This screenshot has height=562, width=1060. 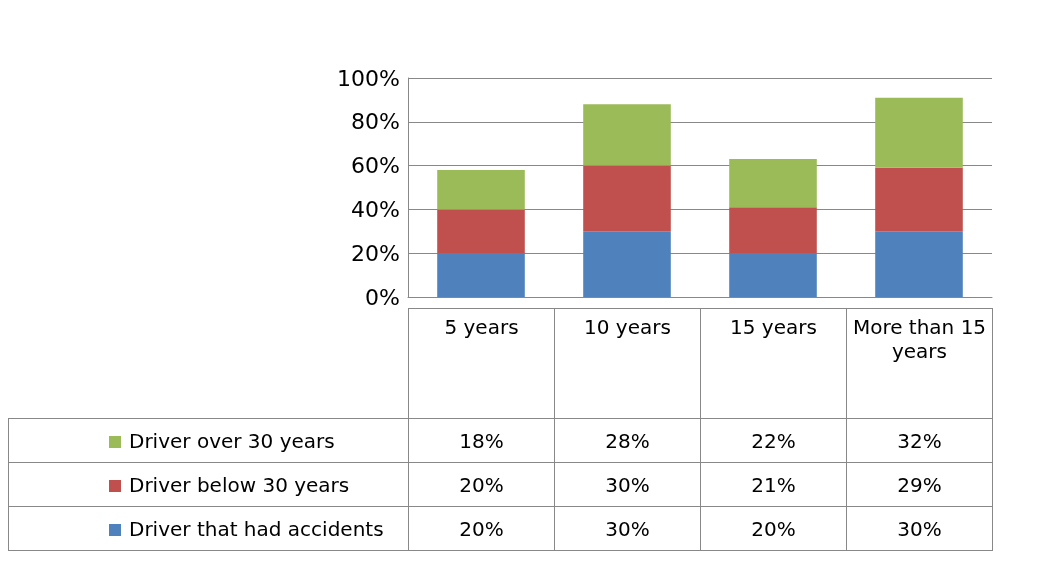 I want to click on data-label: 18%, so click(x=481, y=440).